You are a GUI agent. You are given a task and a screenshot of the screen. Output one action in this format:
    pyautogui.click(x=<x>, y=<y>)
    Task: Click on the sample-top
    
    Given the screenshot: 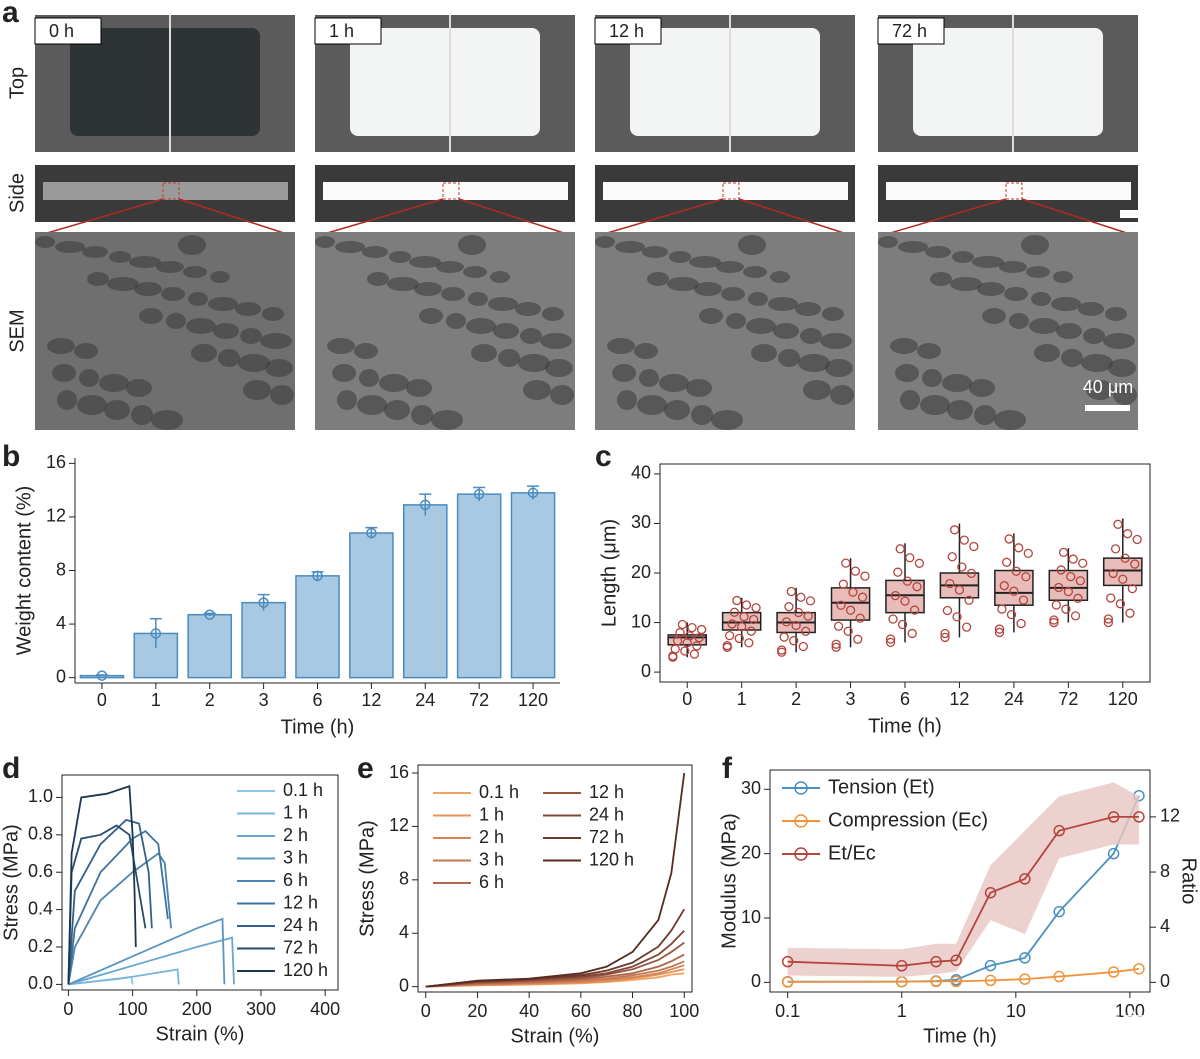 What is the action you would take?
    pyautogui.click(x=725, y=82)
    